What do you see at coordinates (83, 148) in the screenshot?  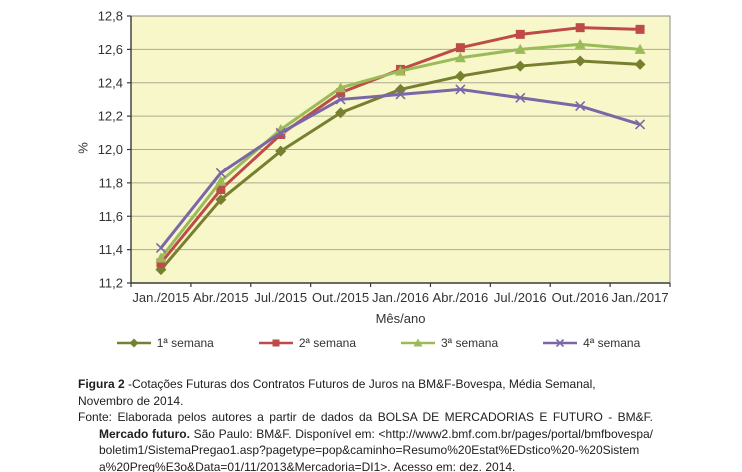 I see `y-axis-title: %` at bounding box center [83, 148].